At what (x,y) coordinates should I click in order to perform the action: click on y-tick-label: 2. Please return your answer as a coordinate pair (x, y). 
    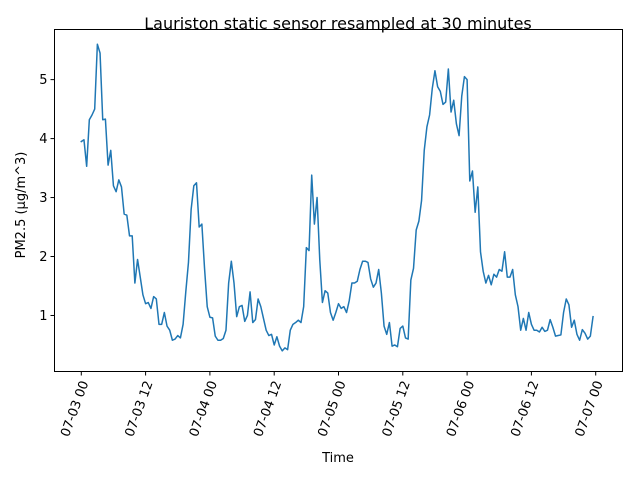
    Looking at the image, I should click on (43, 257).